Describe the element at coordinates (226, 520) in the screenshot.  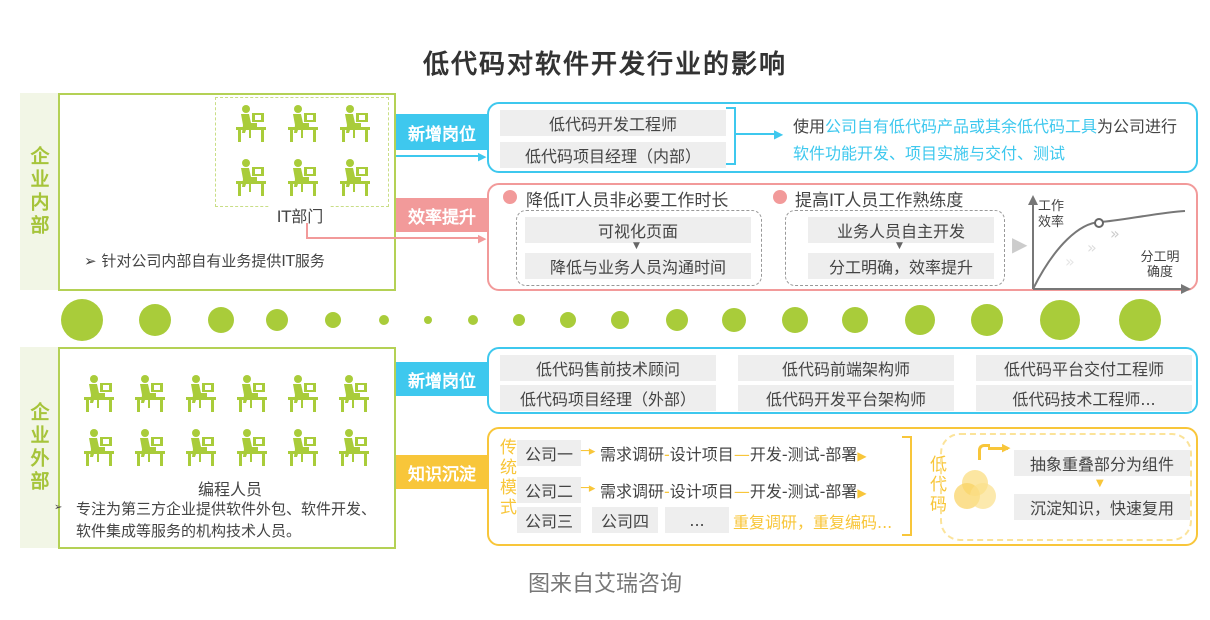
I see `external-bullet: 专注为第三方企业提供软件外包、软件开发、软件集成等服务的机构技术人员。` at that location.